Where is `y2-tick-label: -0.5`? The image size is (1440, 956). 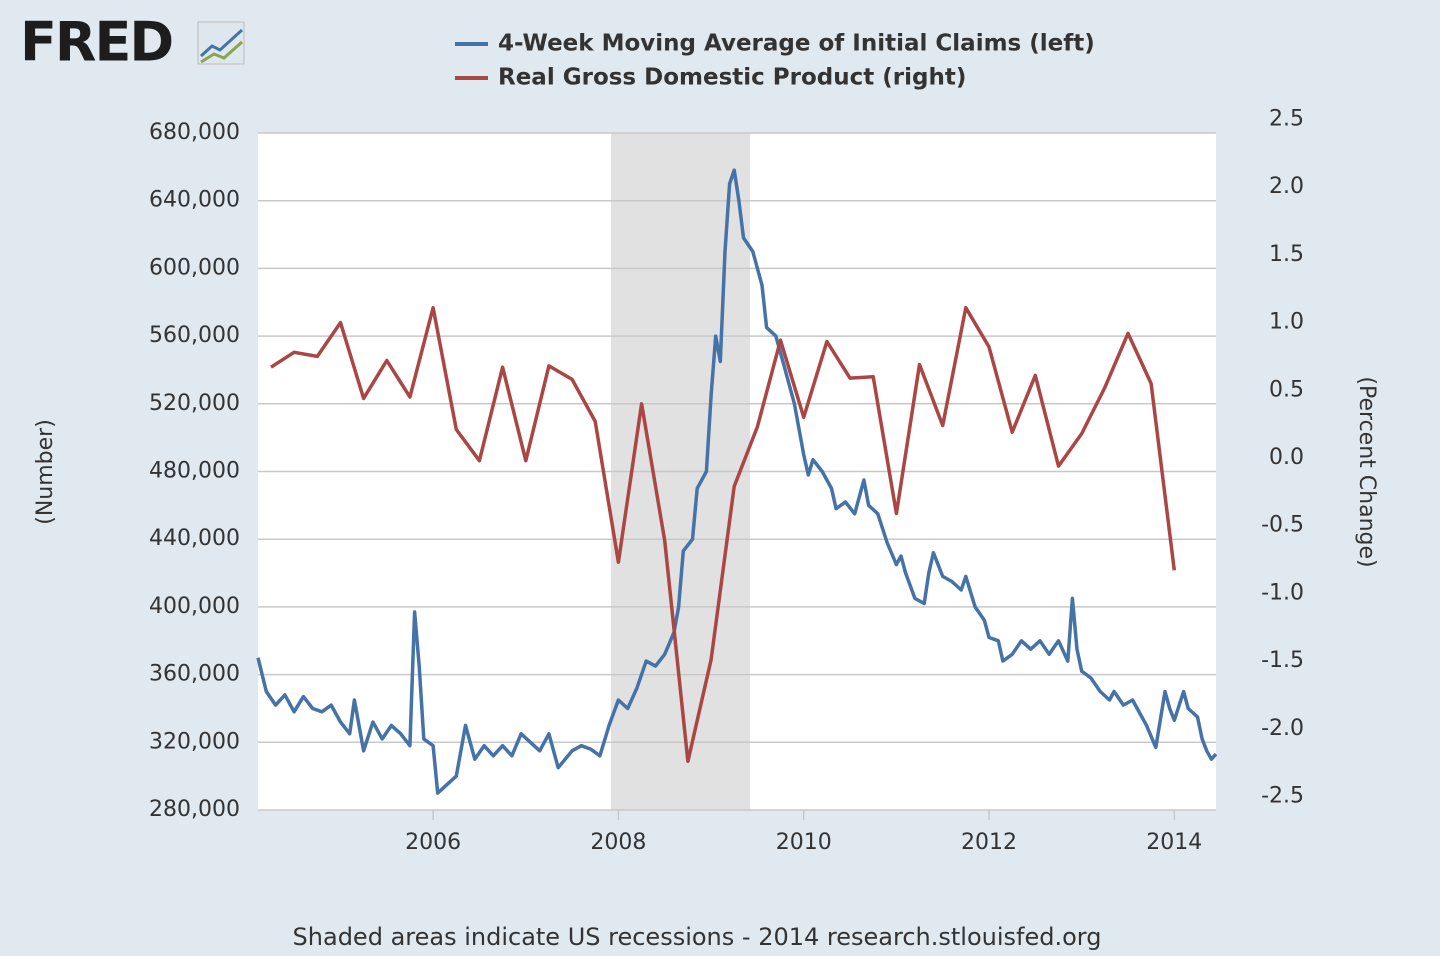
y2-tick-label: -0.5 is located at coordinates (1282, 525).